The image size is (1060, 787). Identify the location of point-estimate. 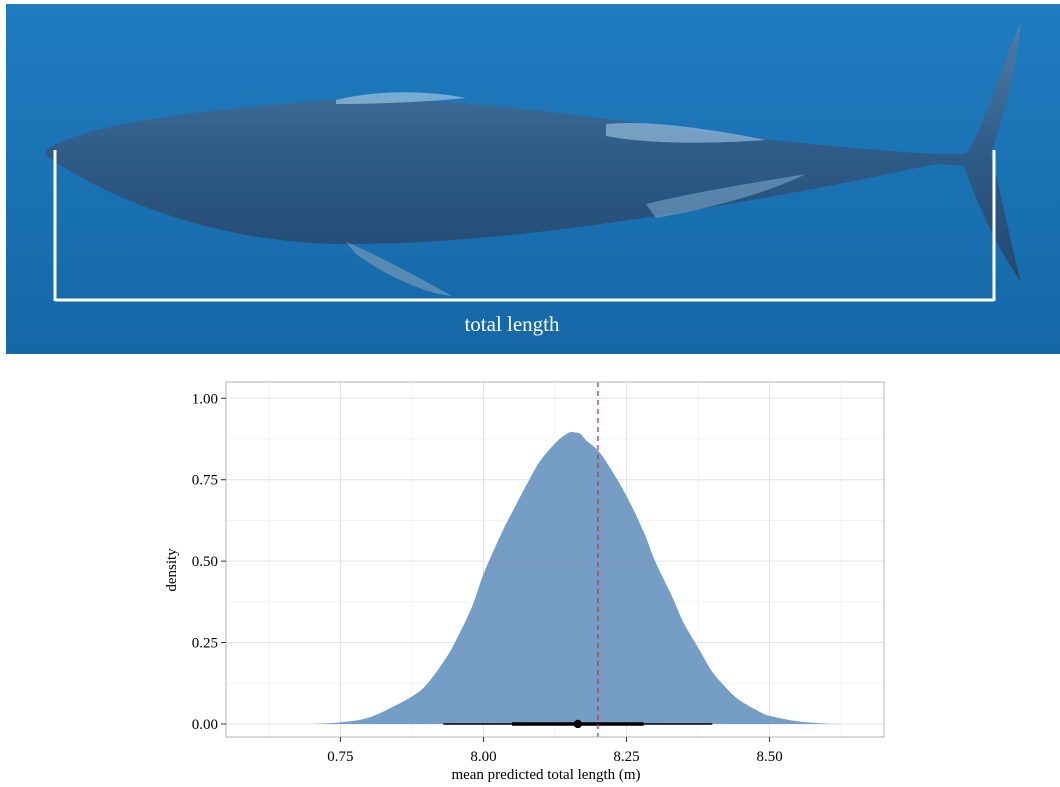
(578, 724).